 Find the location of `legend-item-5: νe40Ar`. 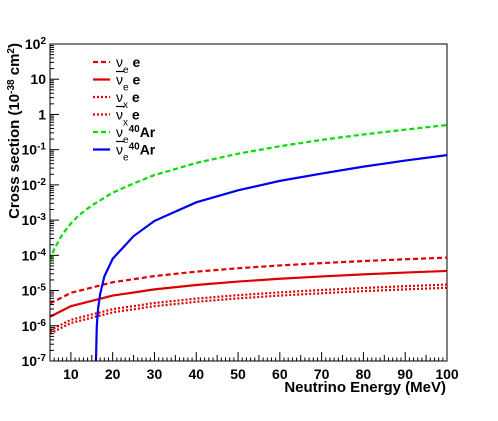

legend-item-5: νe40Ar is located at coordinates (124, 135).